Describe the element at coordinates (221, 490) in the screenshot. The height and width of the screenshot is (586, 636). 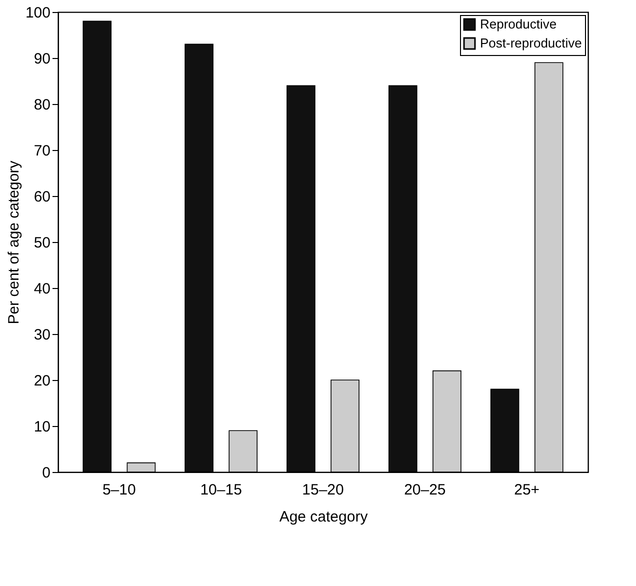
I see `x-tick-label: 10–15` at that location.